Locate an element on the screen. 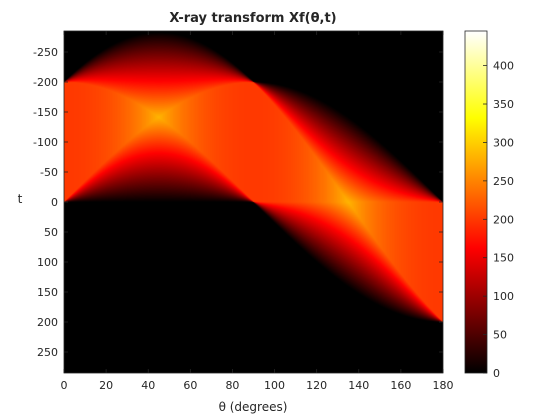 Image resolution: width=560 pixels, height=420 pixels. y-tick-label: 150 is located at coordinates (47, 292).